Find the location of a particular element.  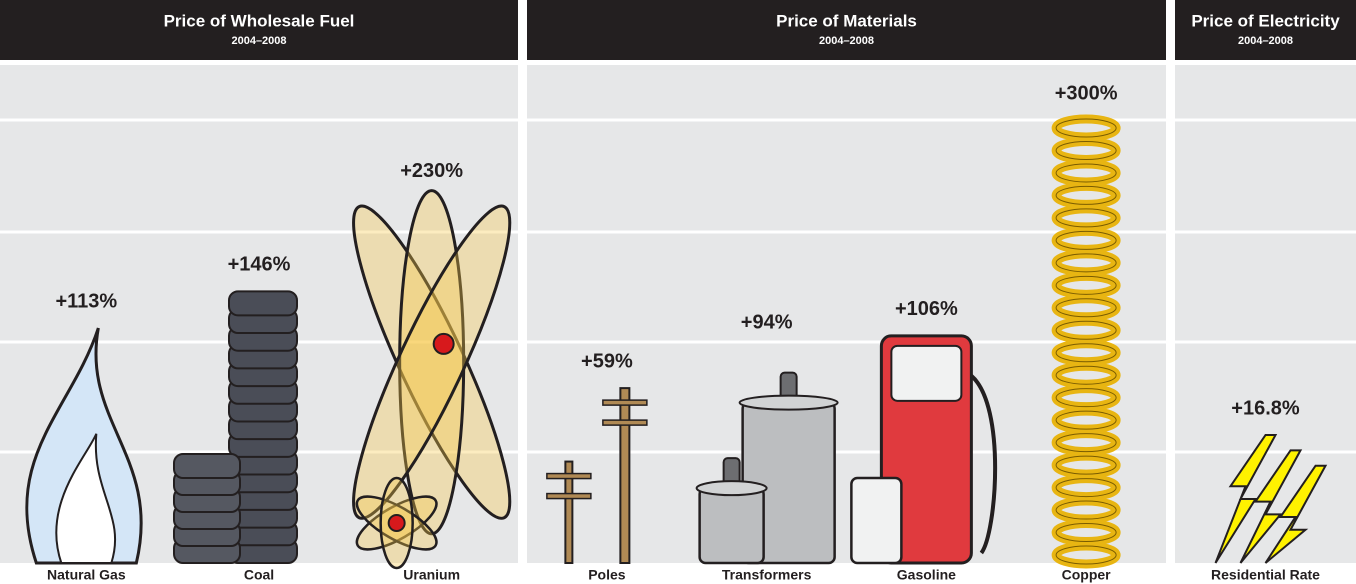

category-label: Uranium is located at coordinates (431, 575).